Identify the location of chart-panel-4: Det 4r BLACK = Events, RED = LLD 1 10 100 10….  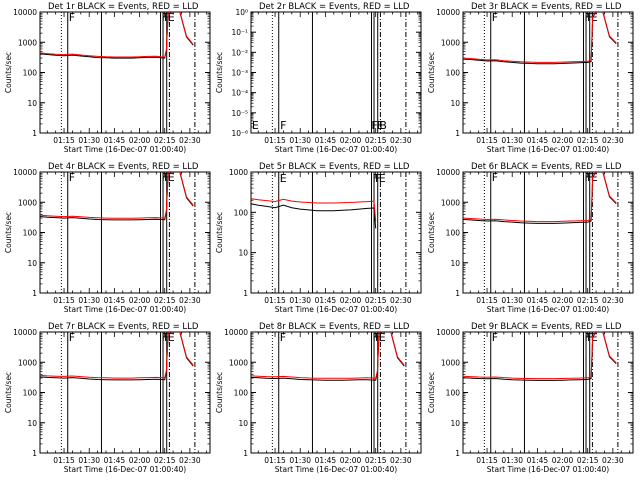
(107, 238).